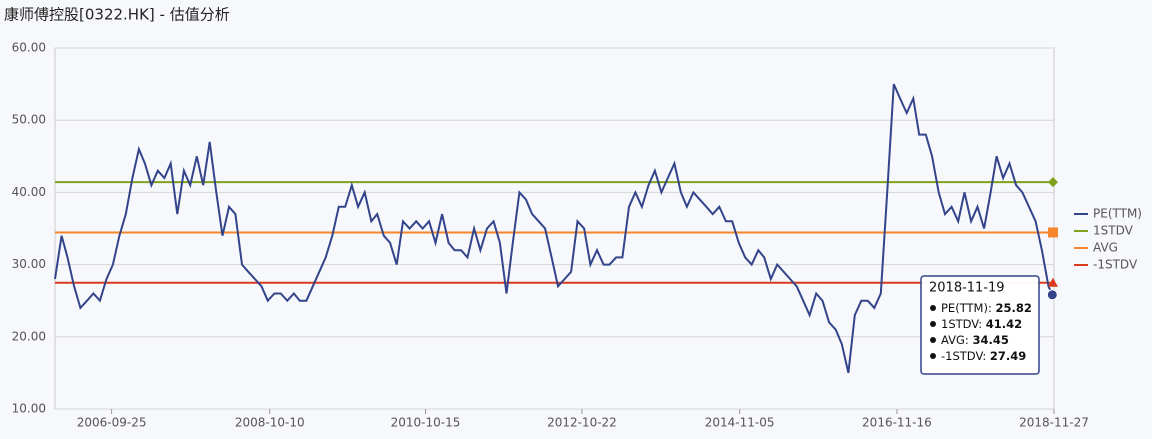 The width and height of the screenshot is (1152, 439). I want to click on tooltip-row: AVG: 34.45, so click(975, 340).